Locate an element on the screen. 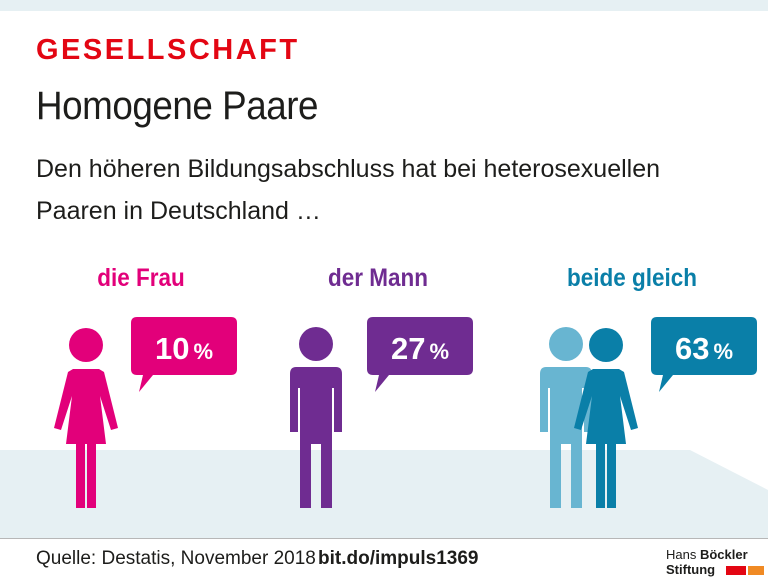  logo-bars-icon is located at coordinates (745, 570).